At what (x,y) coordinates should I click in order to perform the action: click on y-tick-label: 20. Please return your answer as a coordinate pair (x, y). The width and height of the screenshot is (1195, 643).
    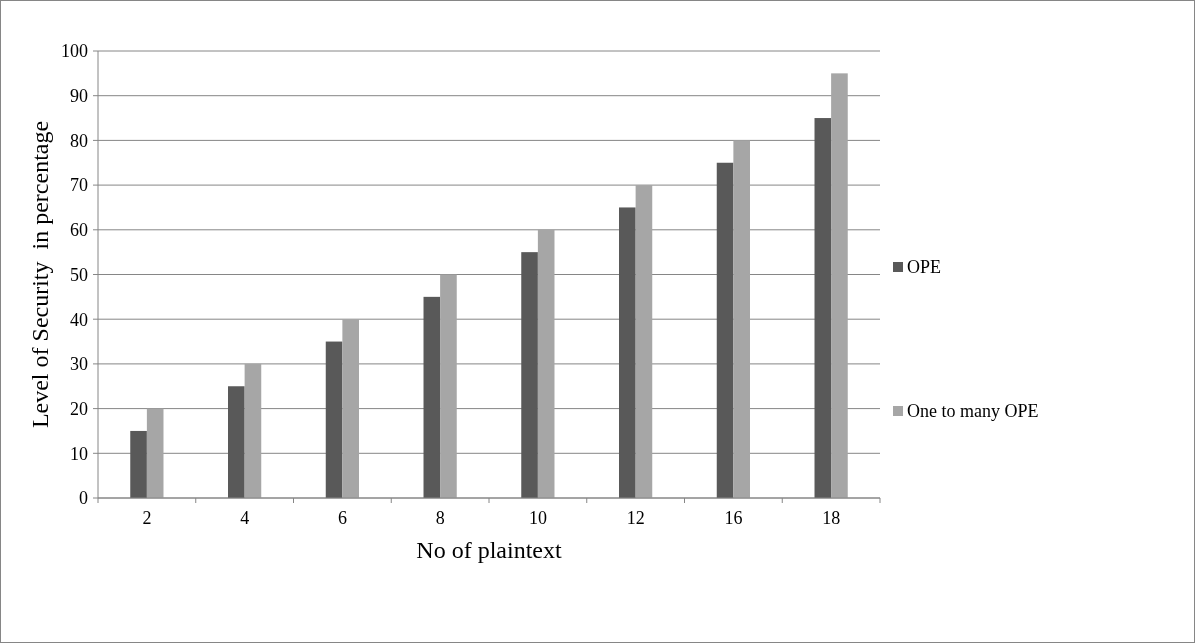
    Looking at the image, I should click on (79, 408).